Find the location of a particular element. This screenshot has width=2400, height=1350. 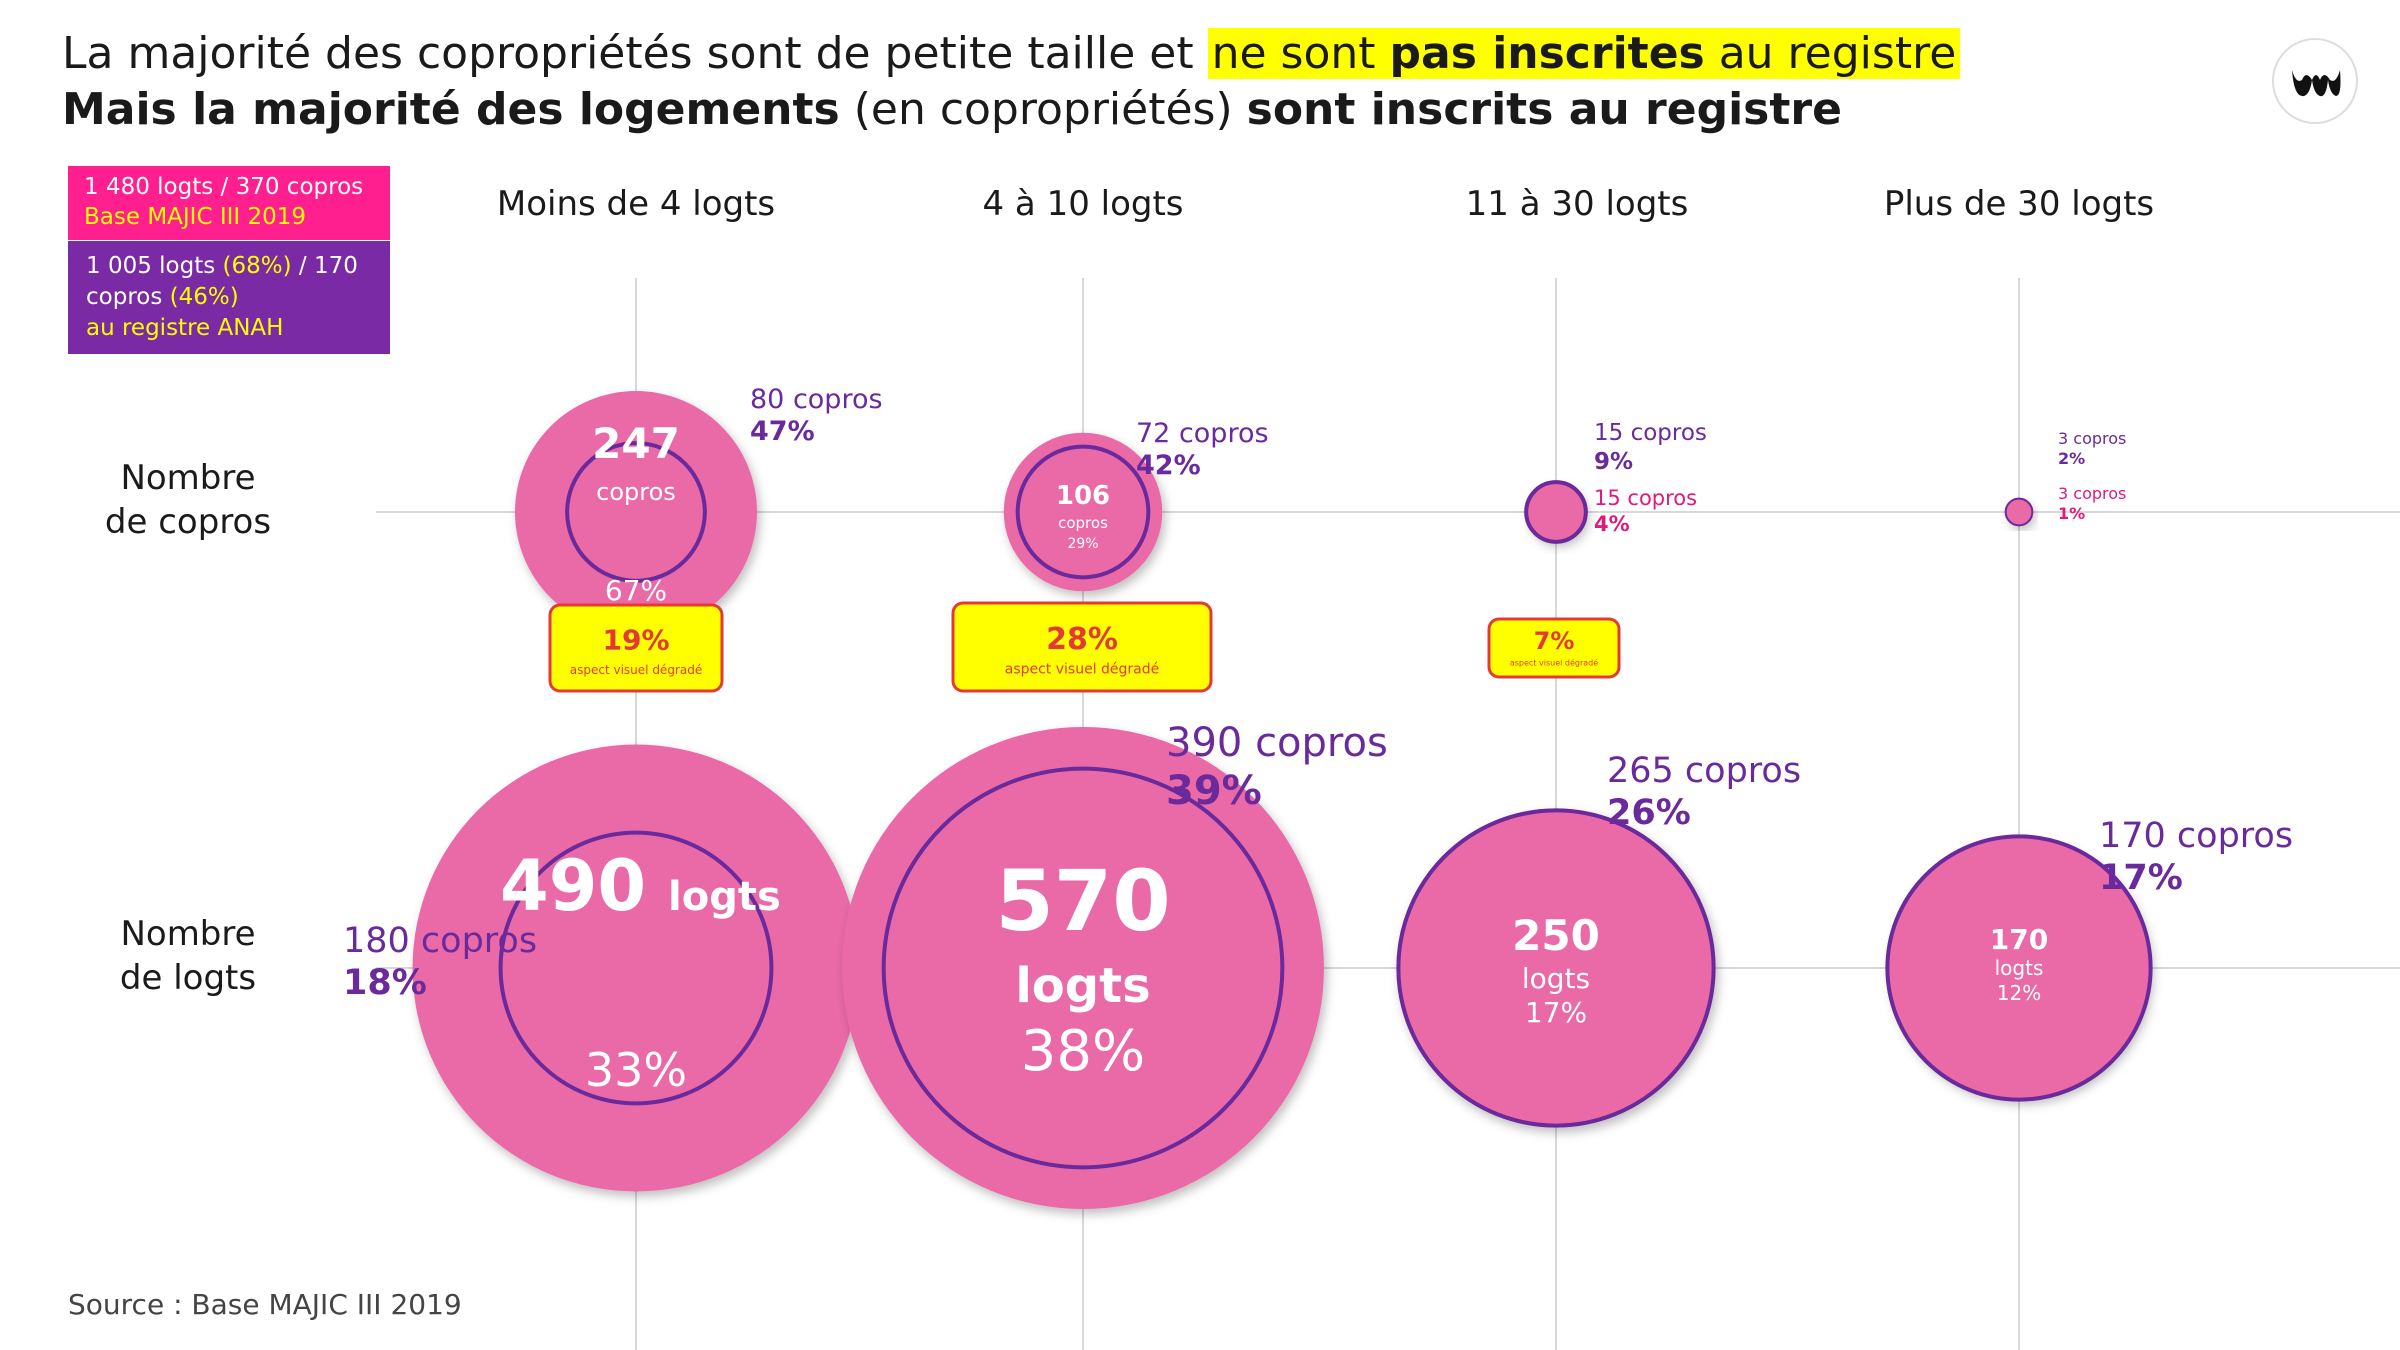

copros-registered-3: 15 copros is located at coordinates (1650, 433).